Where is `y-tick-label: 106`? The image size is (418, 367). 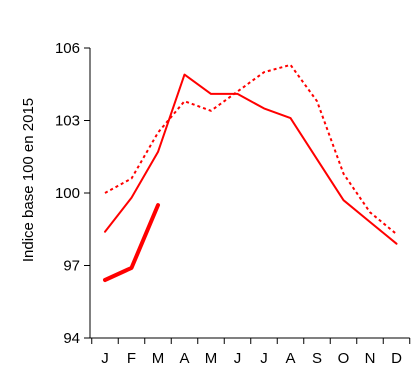
y-tick-label: 106 is located at coordinates (67, 48).